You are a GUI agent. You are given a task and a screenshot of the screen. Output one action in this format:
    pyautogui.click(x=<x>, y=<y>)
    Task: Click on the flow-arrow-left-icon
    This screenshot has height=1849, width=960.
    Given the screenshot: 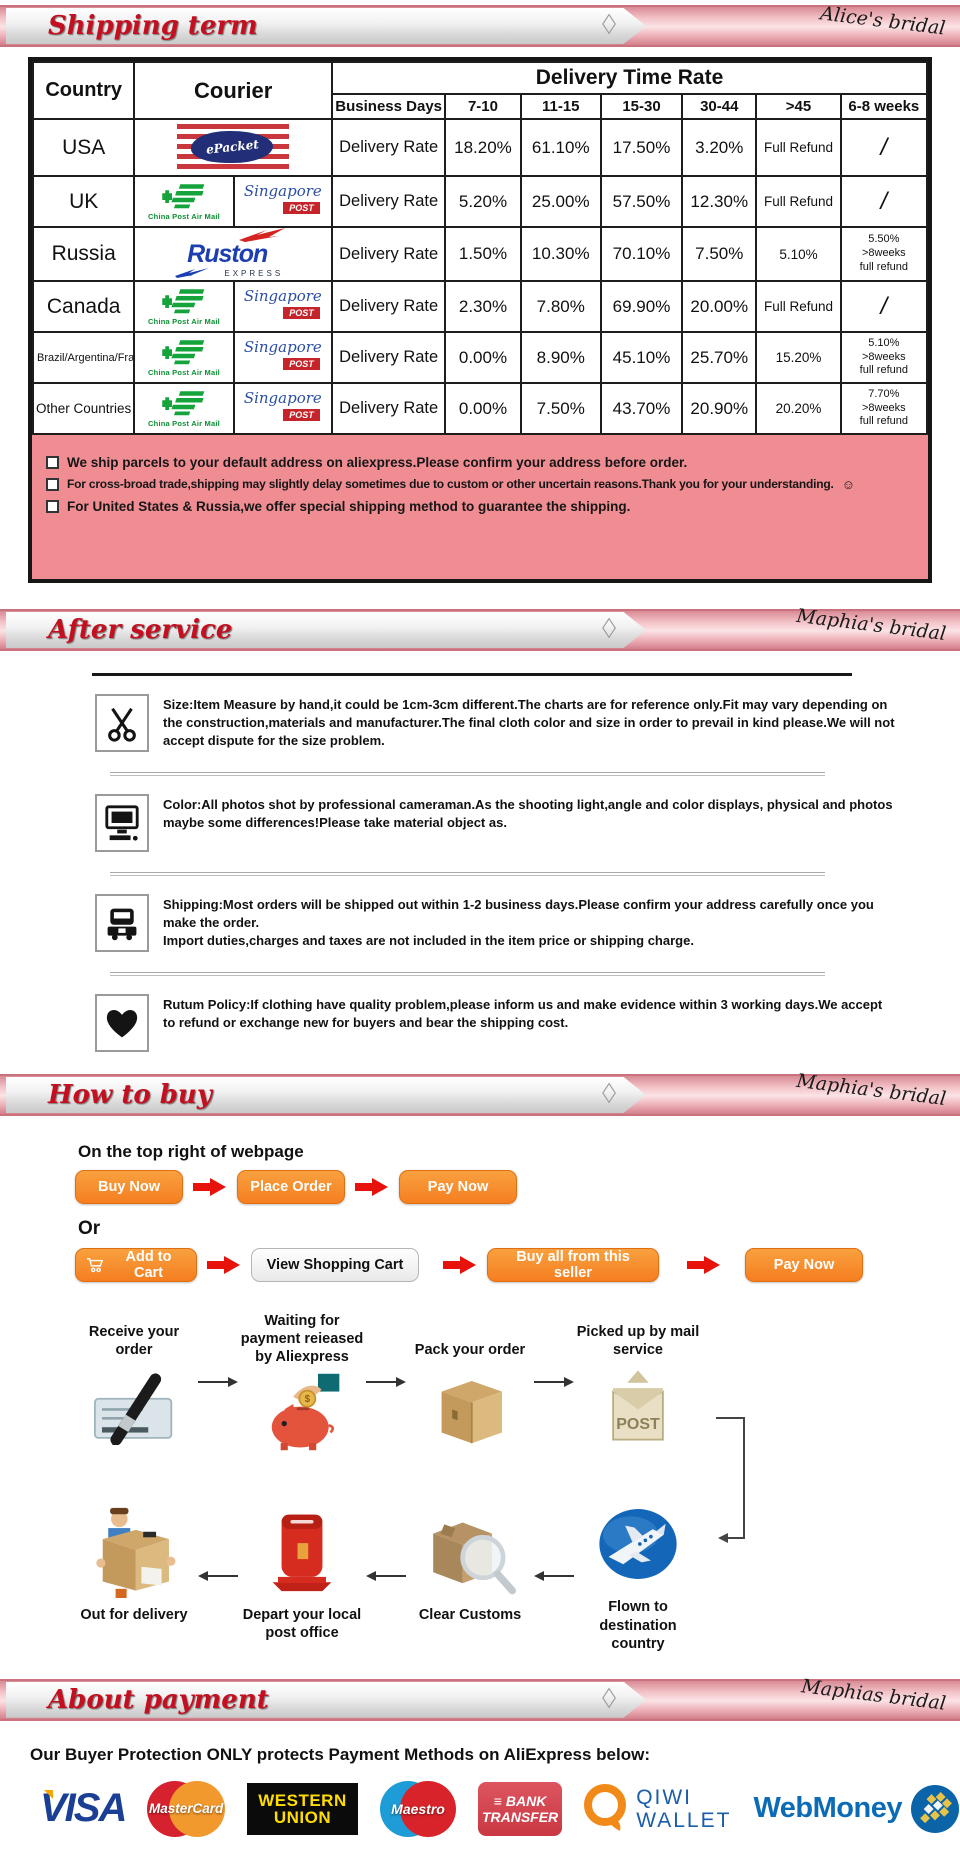 What is the action you would take?
    pyautogui.click(x=554, y=1576)
    